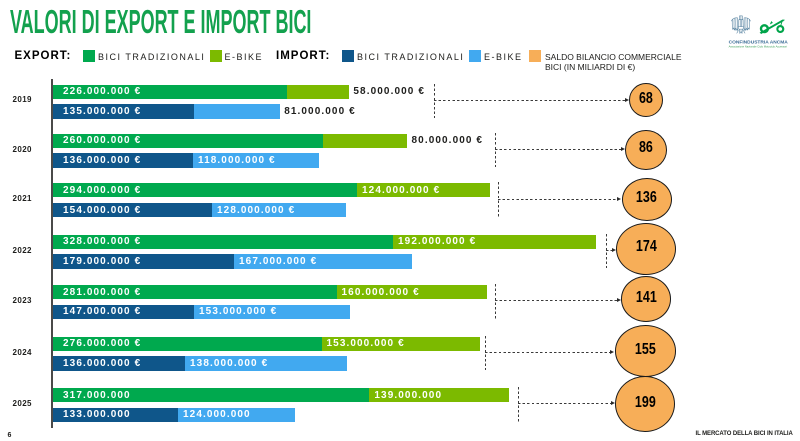  I want to click on svg-text: CONFINDUSTRIA ANCMA, so click(759, 42).